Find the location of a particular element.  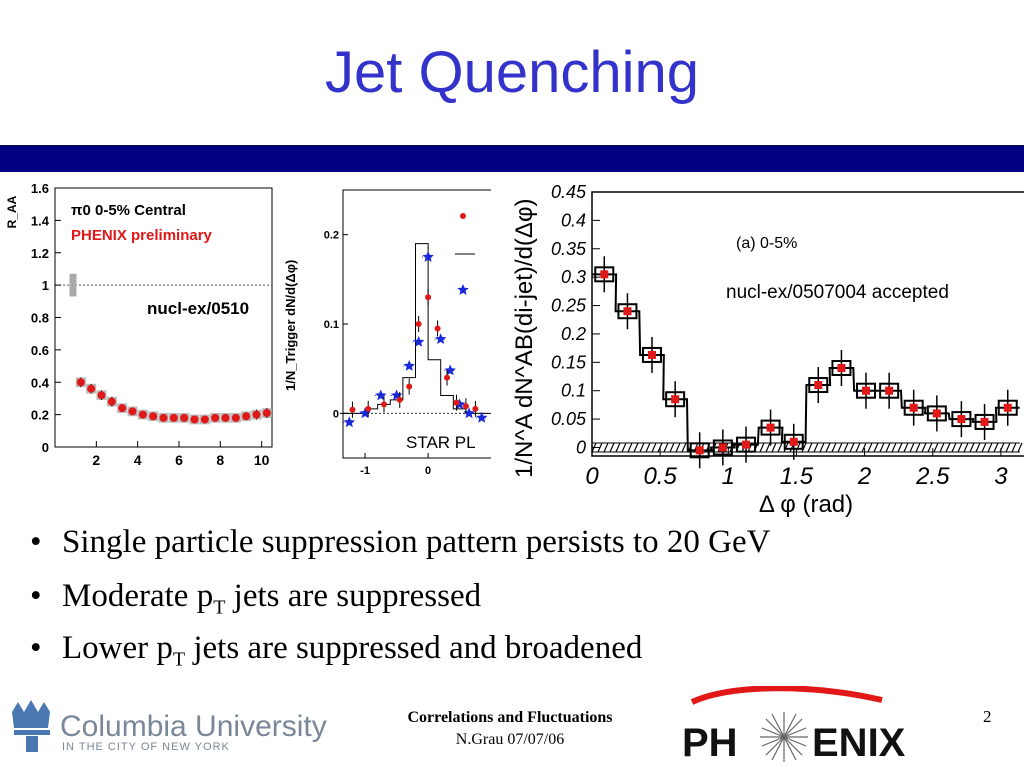

x-tick-label: 2 is located at coordinates (96, 460).